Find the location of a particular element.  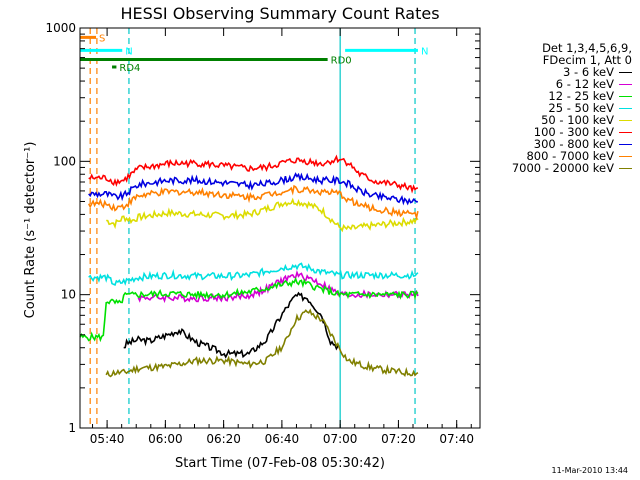

legend-entry: 50 - 100 keV is located at coordinates (556, 120).